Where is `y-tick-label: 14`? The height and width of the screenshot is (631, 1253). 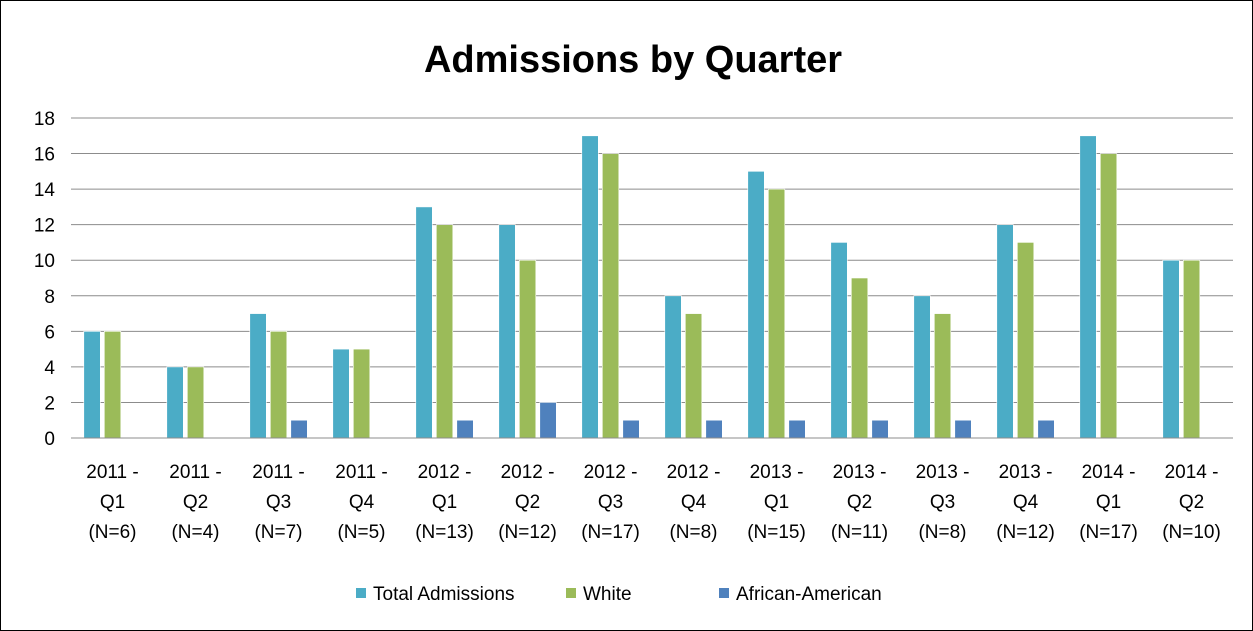 y-tick-label: 14 is located at coordinates (45, 190).